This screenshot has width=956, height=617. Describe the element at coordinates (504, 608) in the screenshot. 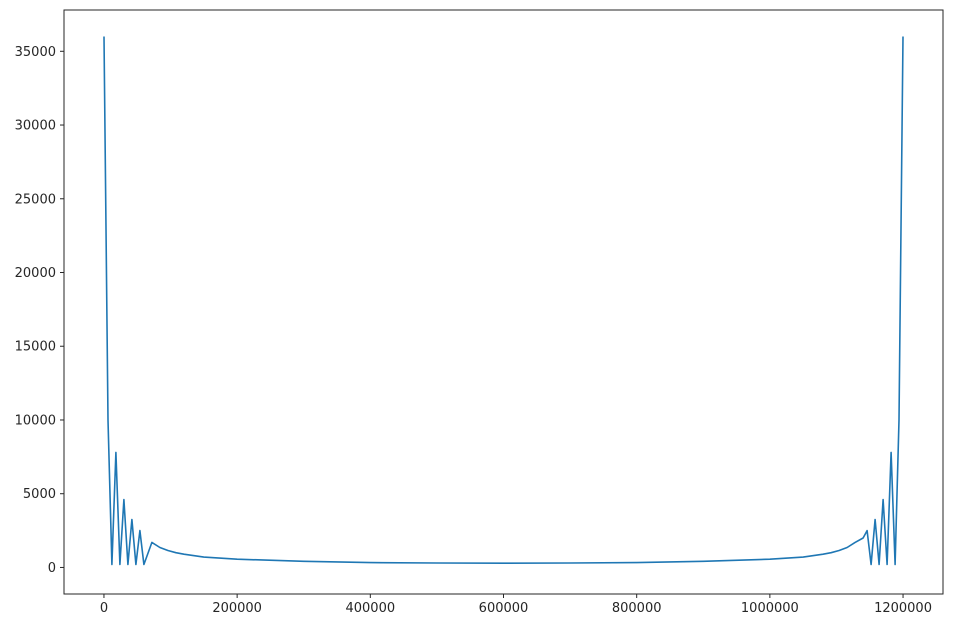

I see `x-tick-label: 600000` at that location.